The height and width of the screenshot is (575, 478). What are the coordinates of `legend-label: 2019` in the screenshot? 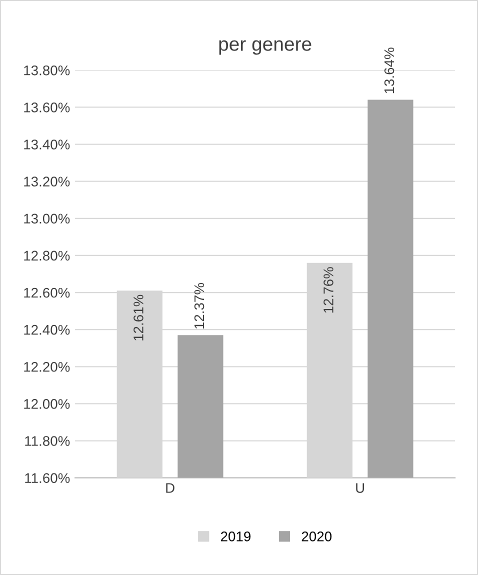 It's located at (235, 537).